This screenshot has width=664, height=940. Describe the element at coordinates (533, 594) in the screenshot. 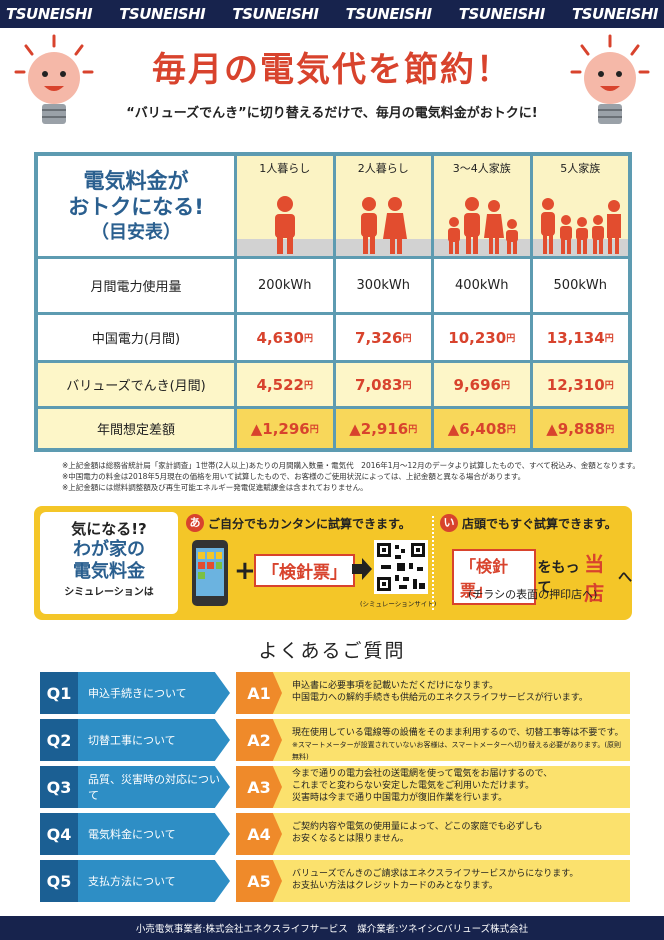

I see `store-note: (チラシの表面の押印店へ)` at that location.